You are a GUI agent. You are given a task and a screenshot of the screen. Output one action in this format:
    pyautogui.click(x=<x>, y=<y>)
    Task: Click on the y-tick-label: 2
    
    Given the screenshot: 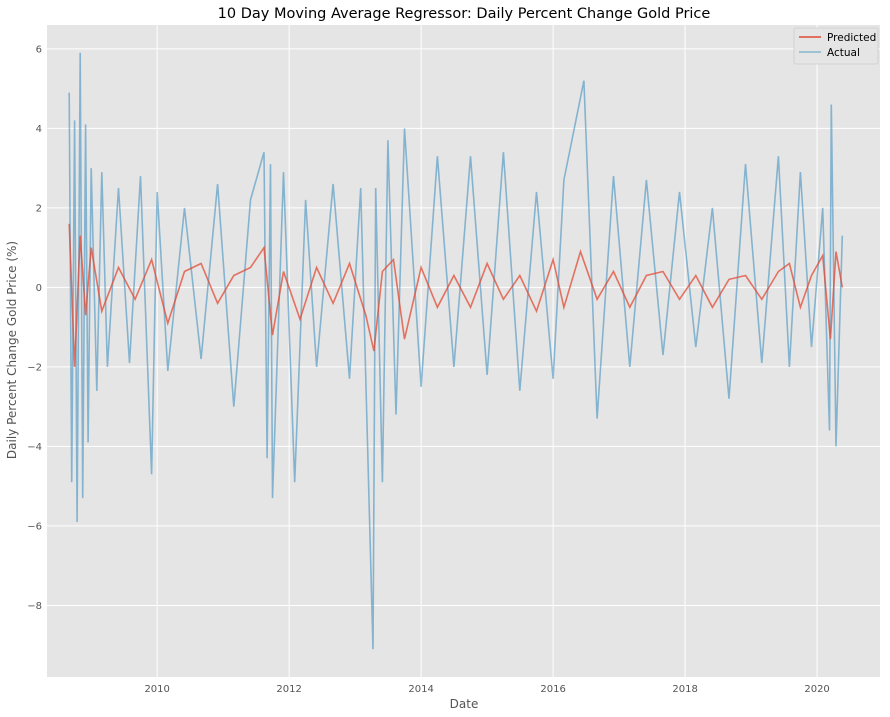 What is the action you would take?
    pyautogui.click(x=39, y=208)
    